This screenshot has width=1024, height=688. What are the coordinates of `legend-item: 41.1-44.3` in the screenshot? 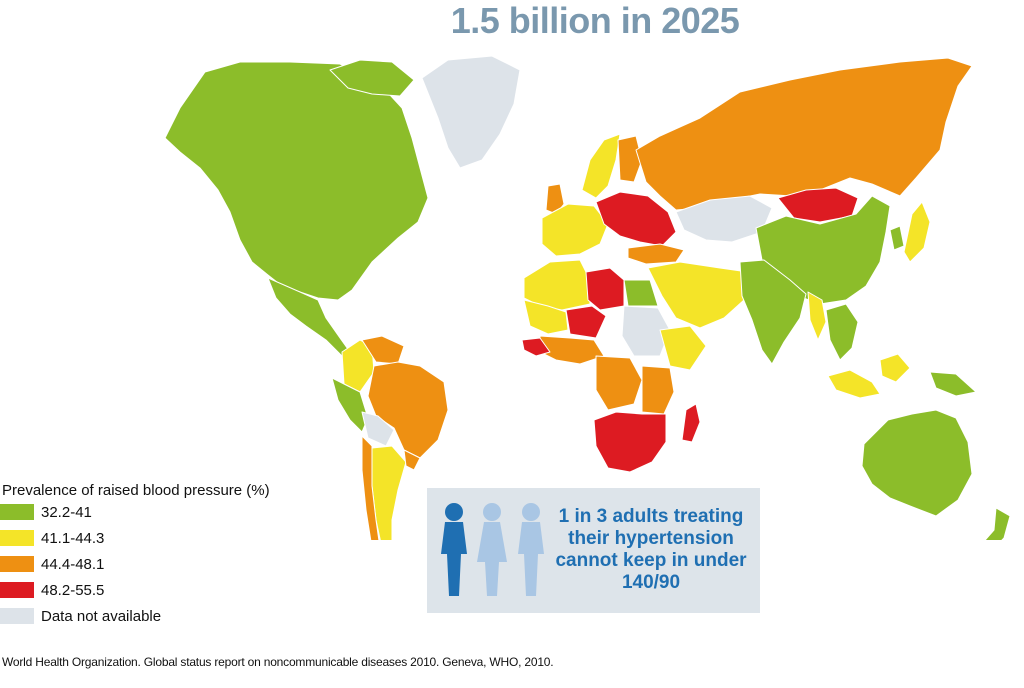 It's located at (165, 538).